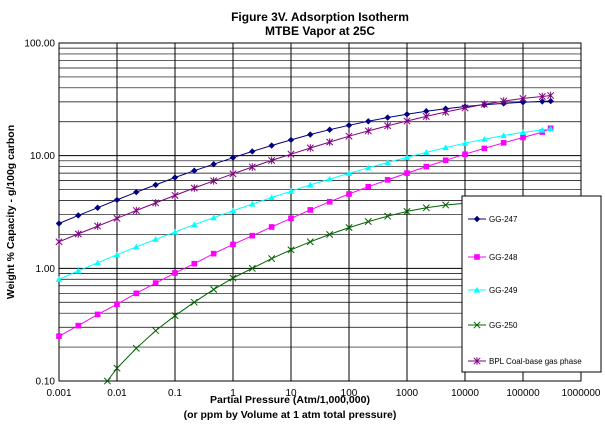 The width and height of the screenshot is (605, 426). What do you see at coordinates (503, 257) in the screenshot?
I see `legend-label-gg-248: GG-248` at bounding box center [503, 257].